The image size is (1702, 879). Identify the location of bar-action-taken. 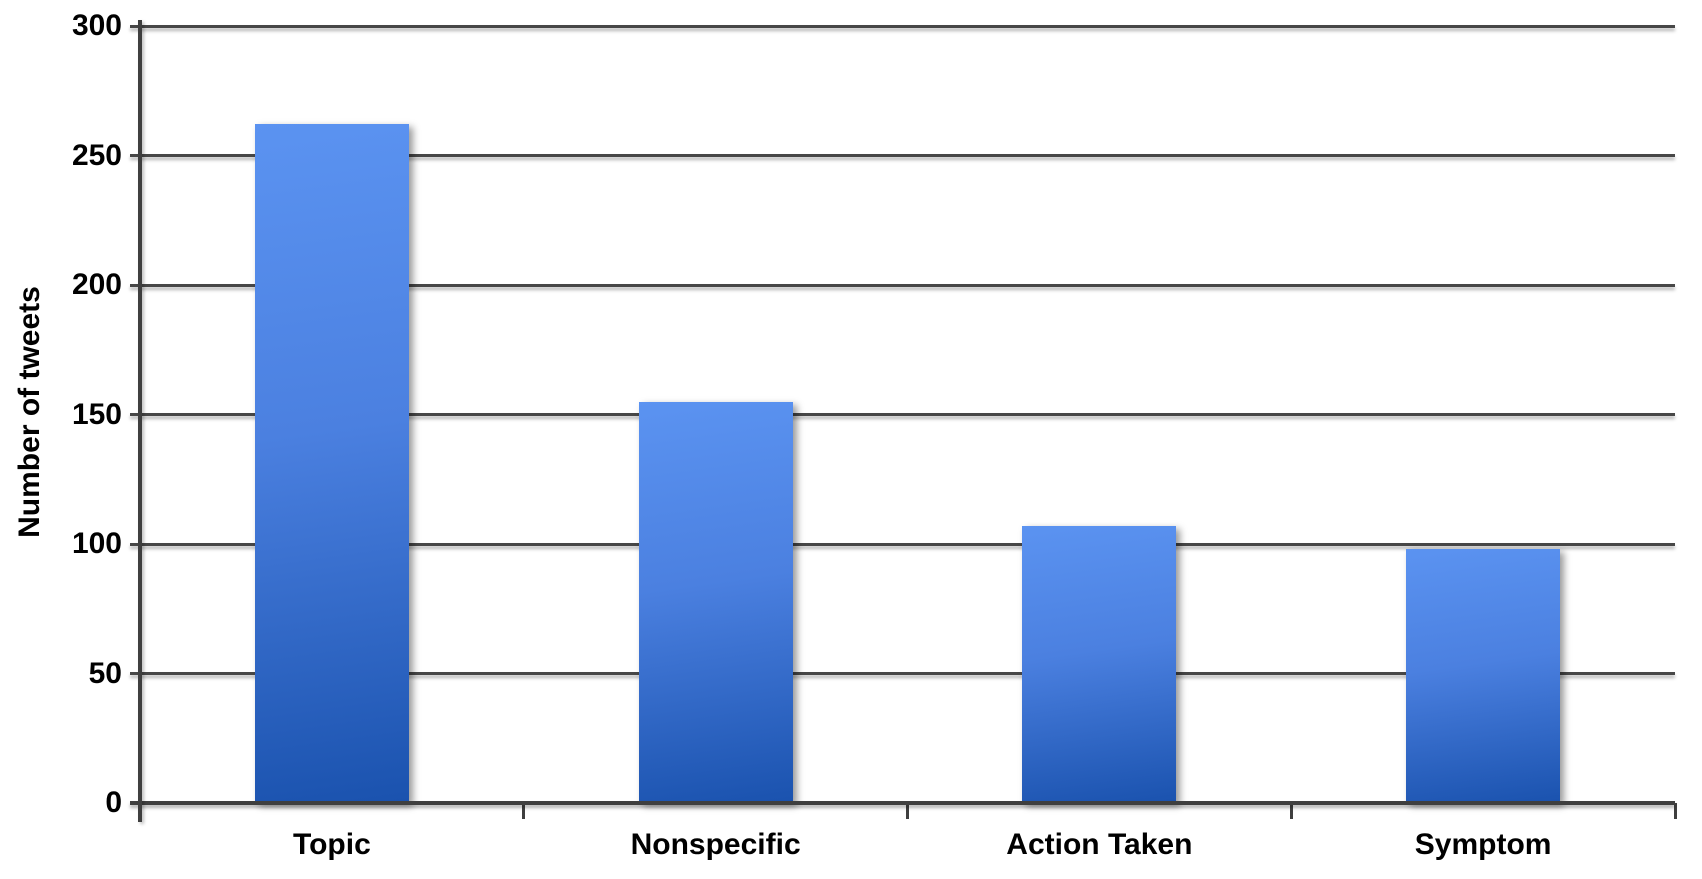
(1099, 664).